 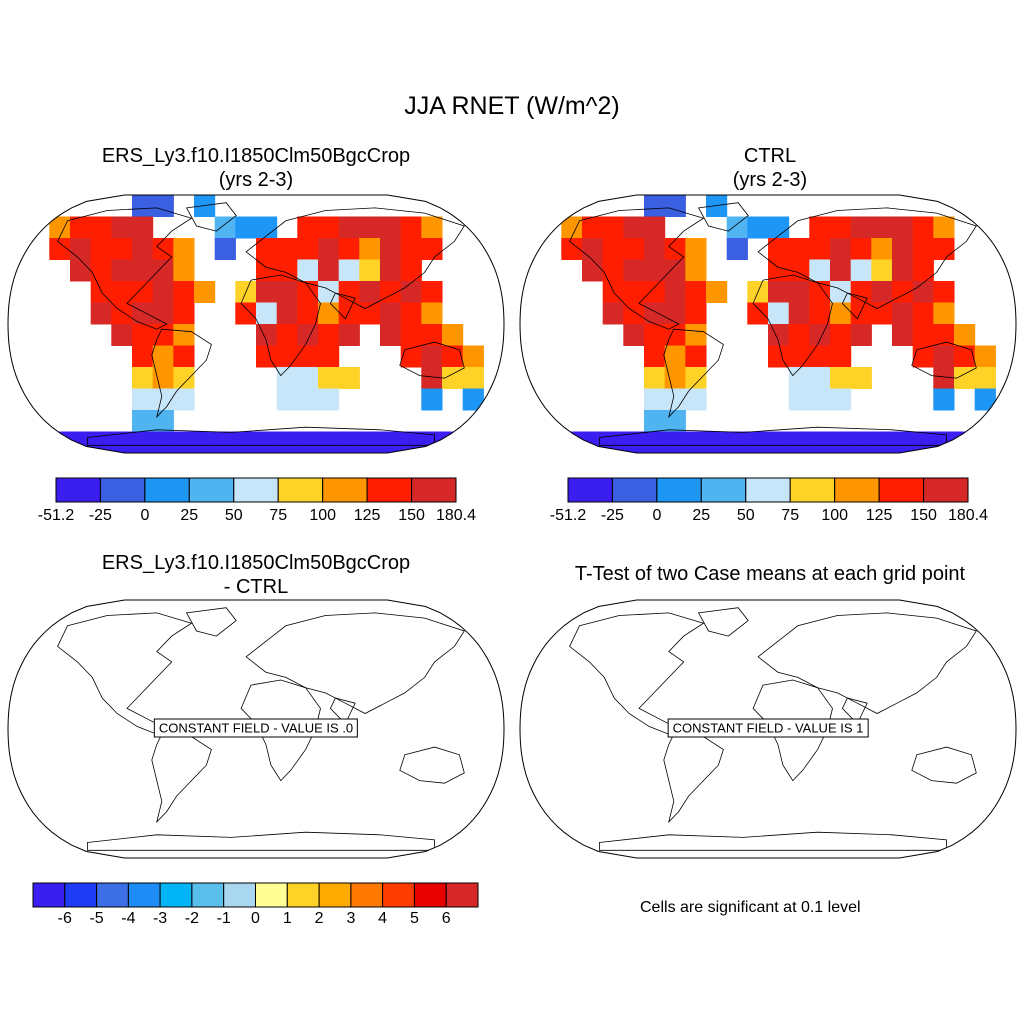 I want to click on colorbar-diff, so click(x=255, y=895).